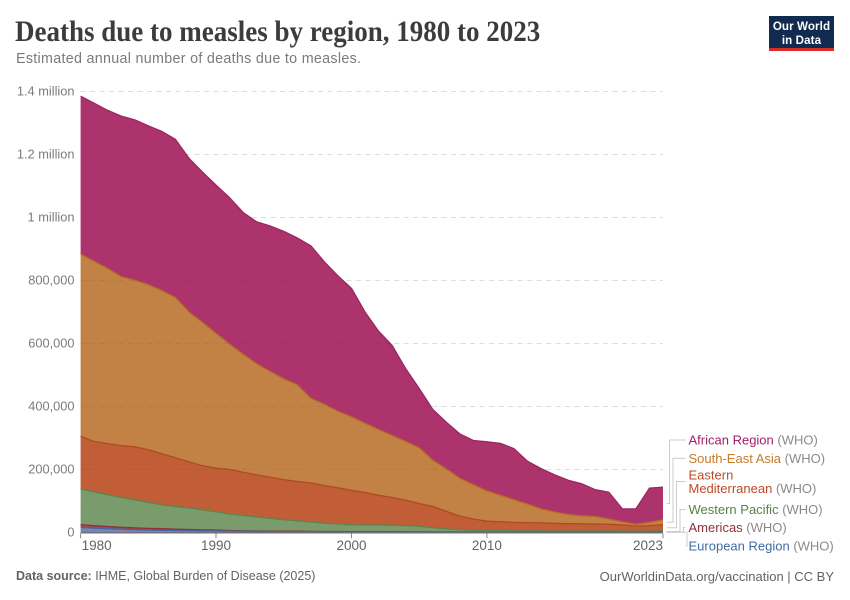  Describe the element at coordinates (46, 90) in the screenshot. I see `svg-text: 1.4 million` at that location.